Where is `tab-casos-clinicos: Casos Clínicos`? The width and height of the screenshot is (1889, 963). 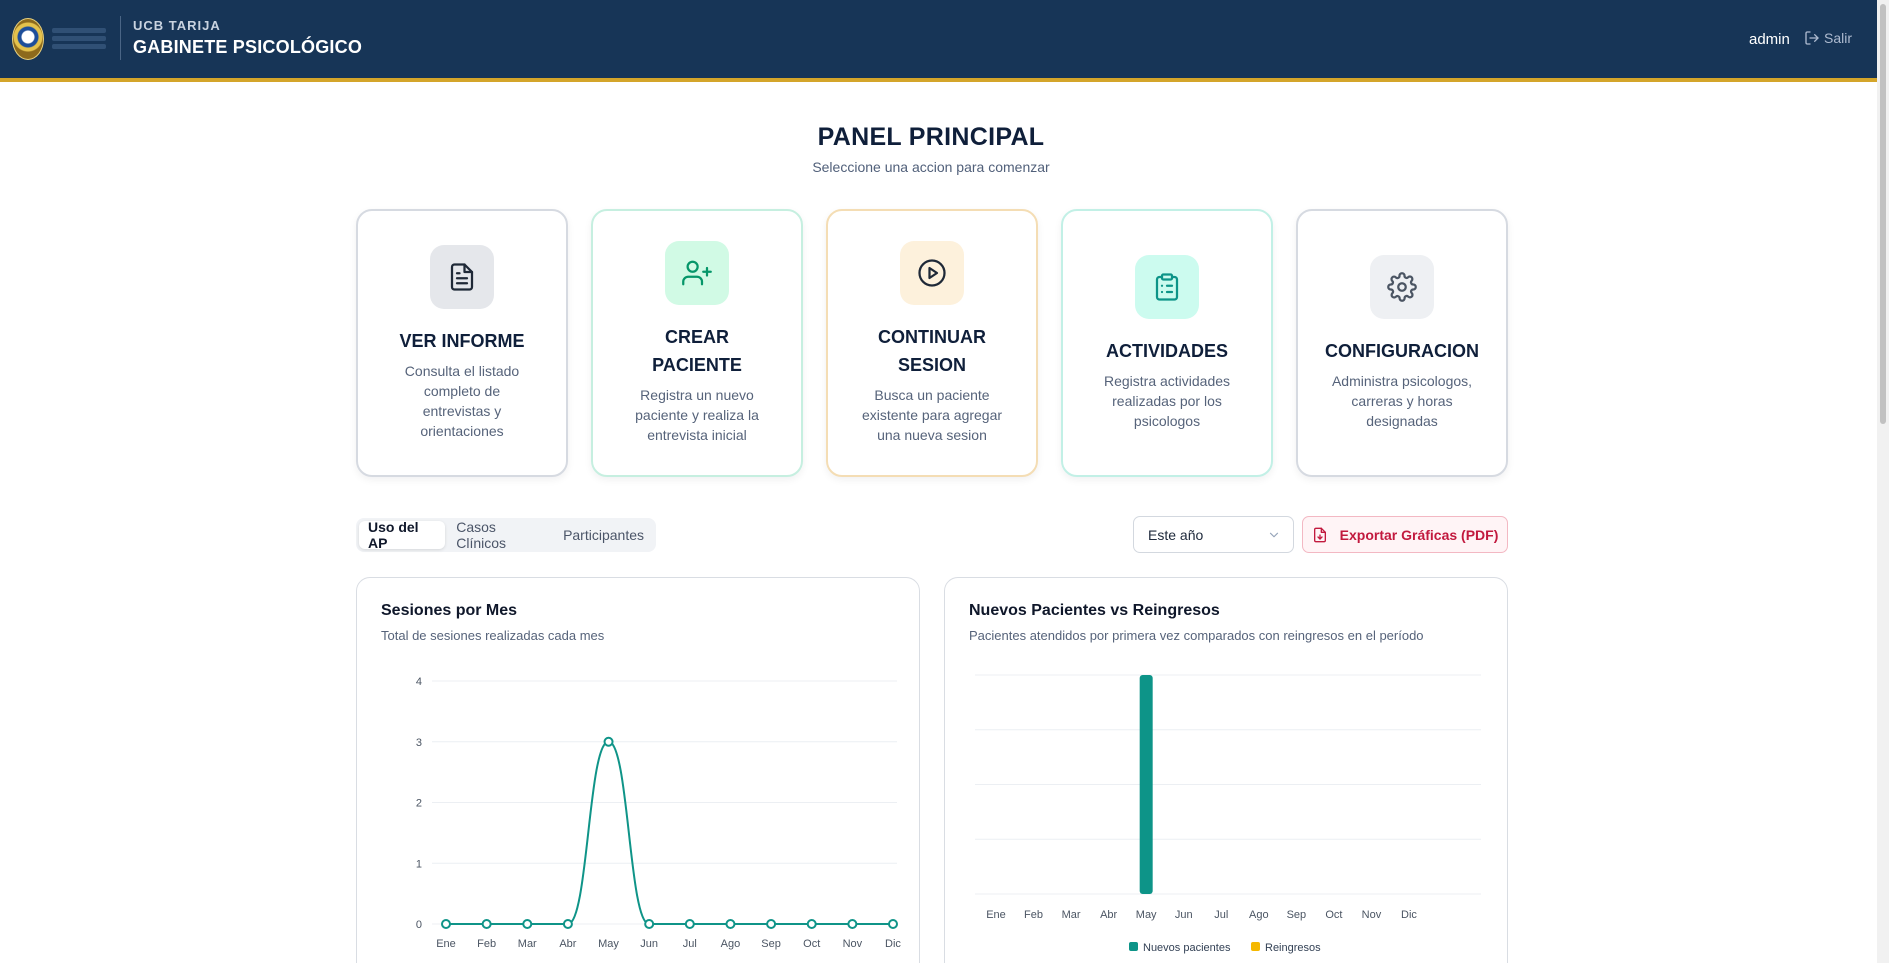 tab-casos-clinicos: Casos Clínicos is located at coordinates (481, 535).